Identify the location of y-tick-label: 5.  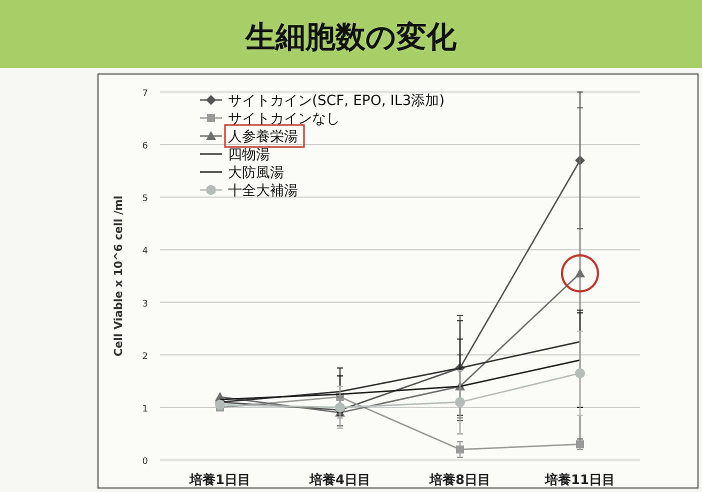
(145, 199).